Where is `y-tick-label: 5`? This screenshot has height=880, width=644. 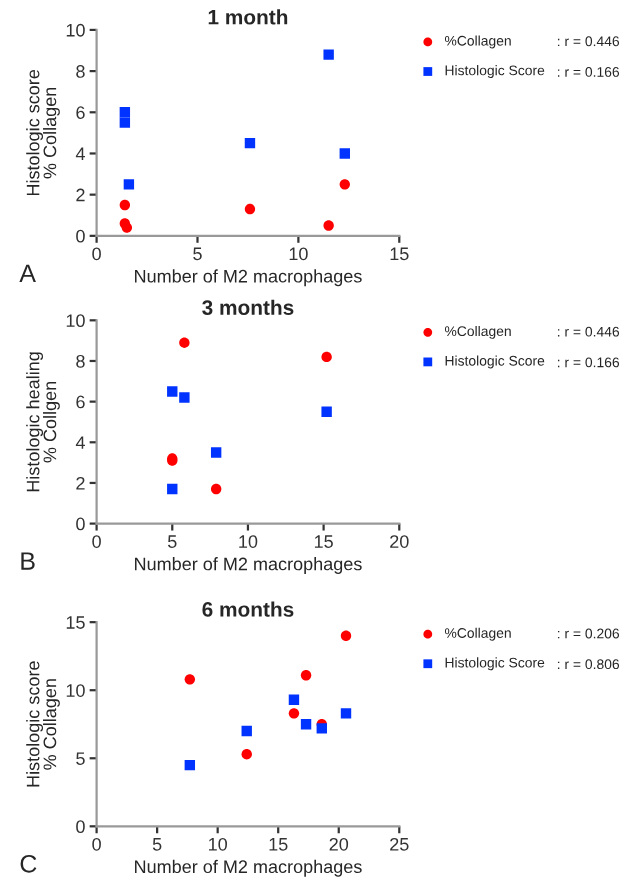
y-tick-label: 5 is located at coordinates (80, 758).